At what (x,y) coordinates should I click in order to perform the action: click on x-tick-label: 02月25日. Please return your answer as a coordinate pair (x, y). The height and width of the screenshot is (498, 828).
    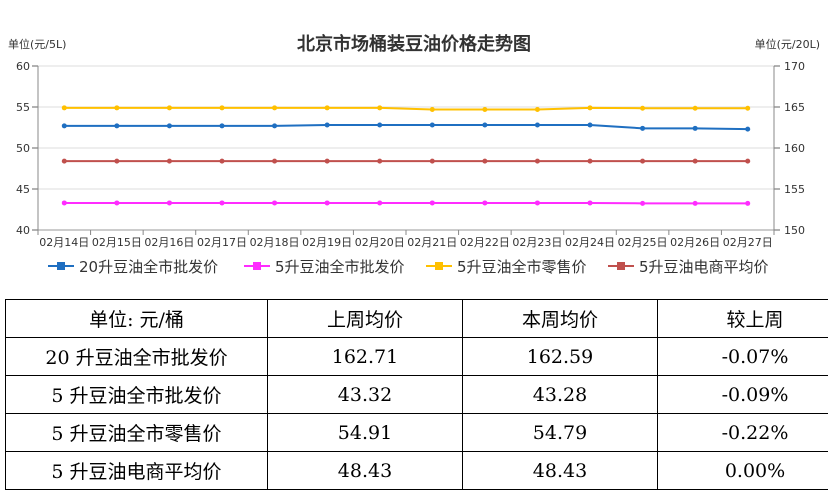
    Looking at the image, I should click on (643, 242).